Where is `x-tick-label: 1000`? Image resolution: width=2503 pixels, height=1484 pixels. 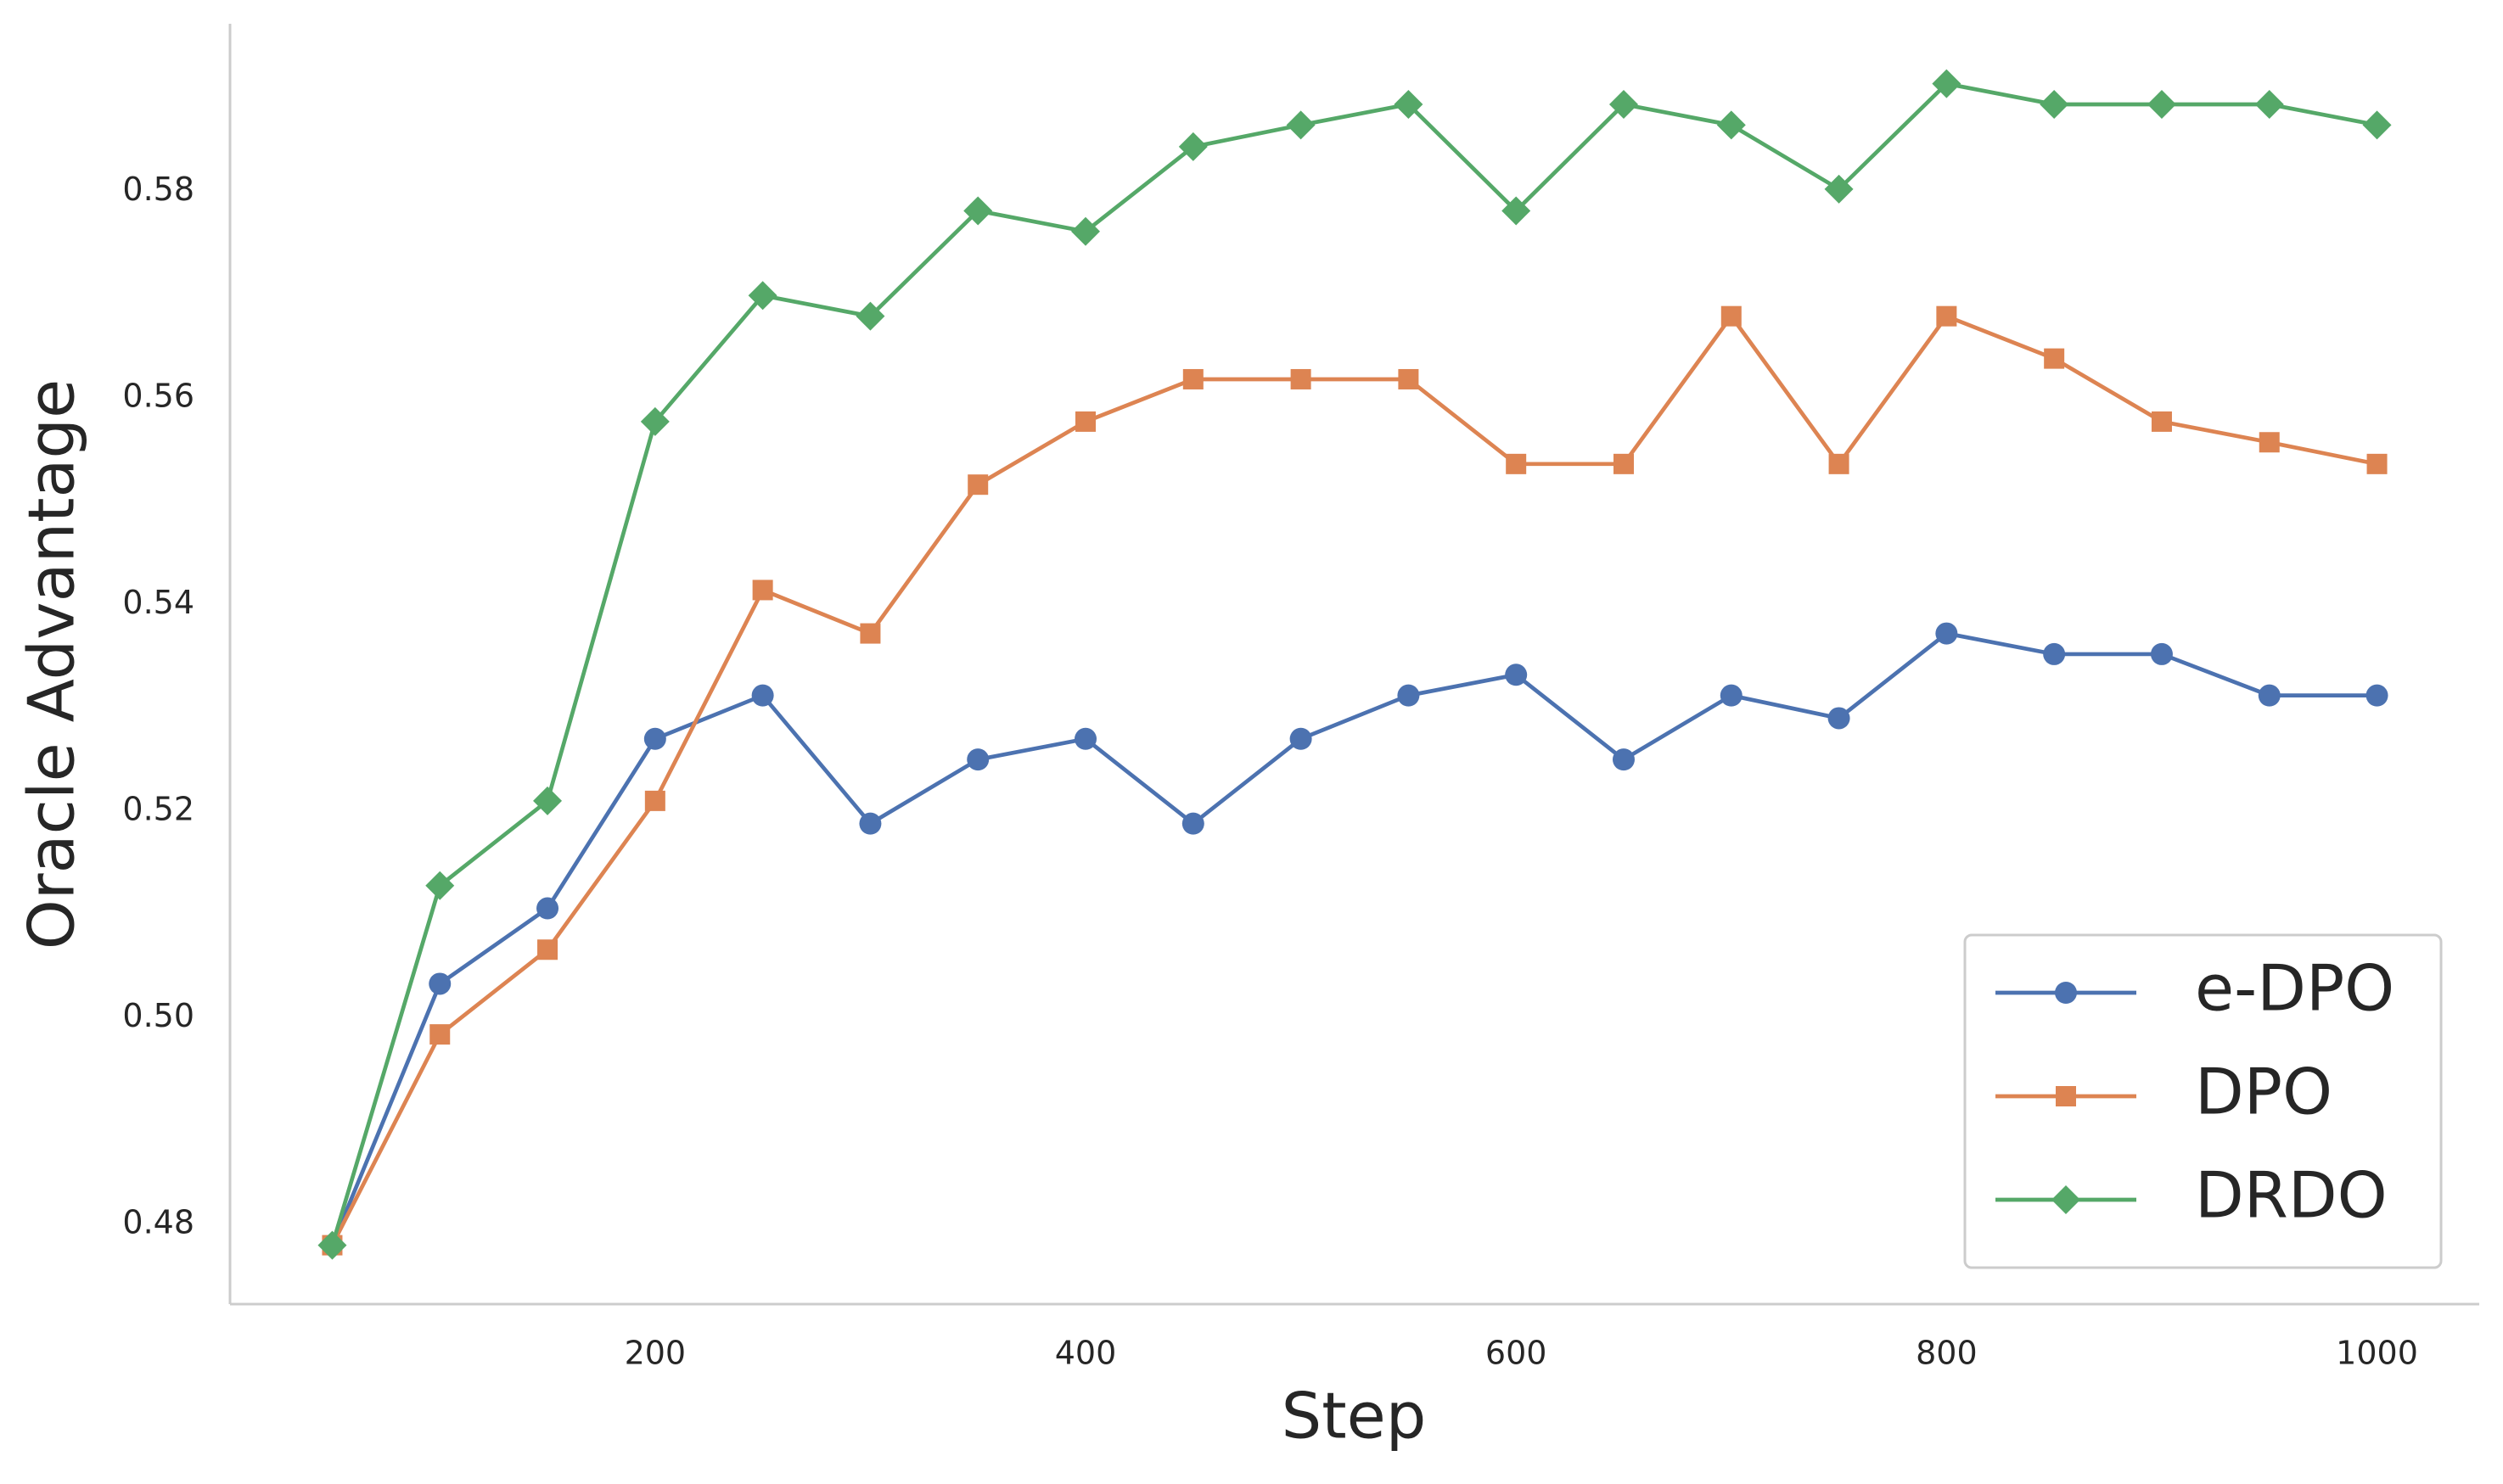 x-tick-label: 1000 is located at coordinates (2377, 1354).